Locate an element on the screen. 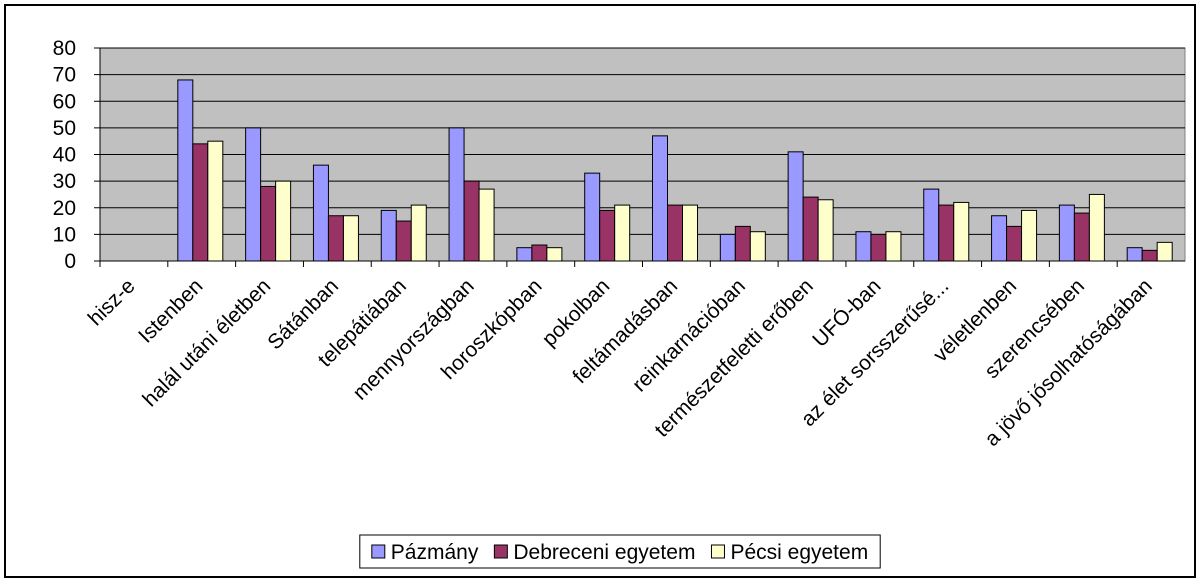 The width and height of the screenshot is (1202, 582). y-tick-label: 0 is located at coordinates (70, 261).